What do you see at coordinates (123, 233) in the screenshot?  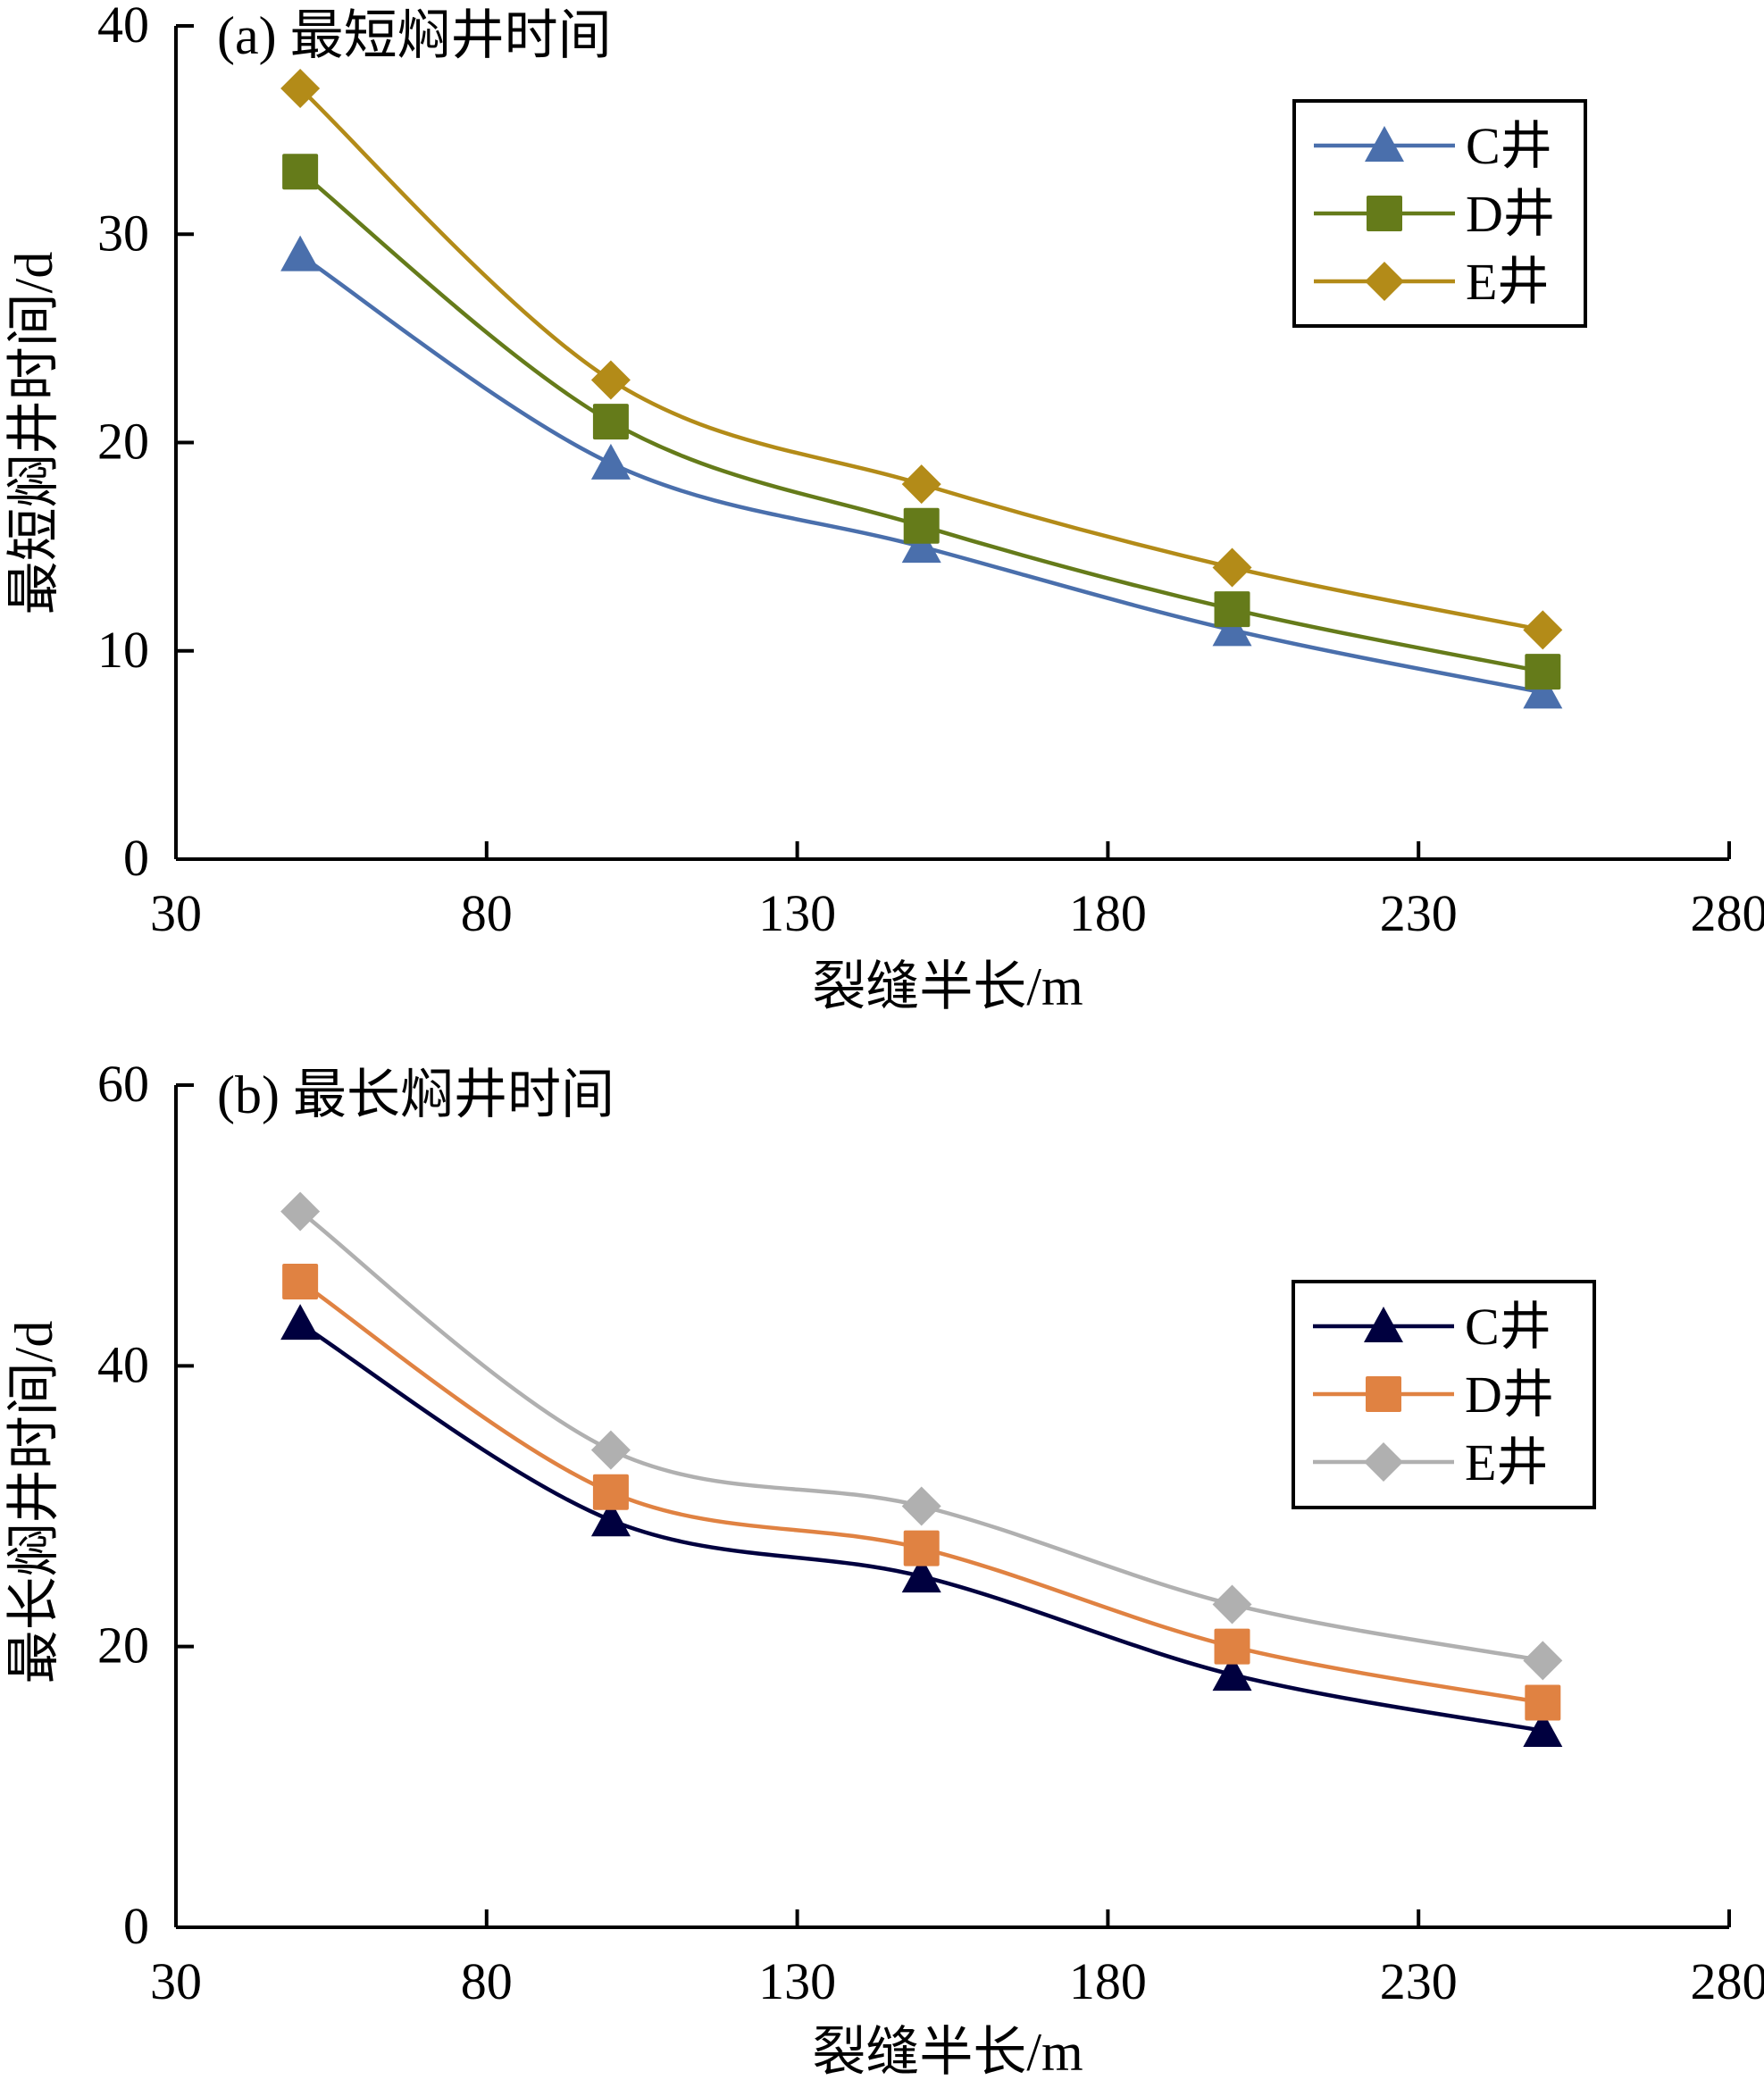 I see `y-tick-label: 30` at bounding box center [123, 233].